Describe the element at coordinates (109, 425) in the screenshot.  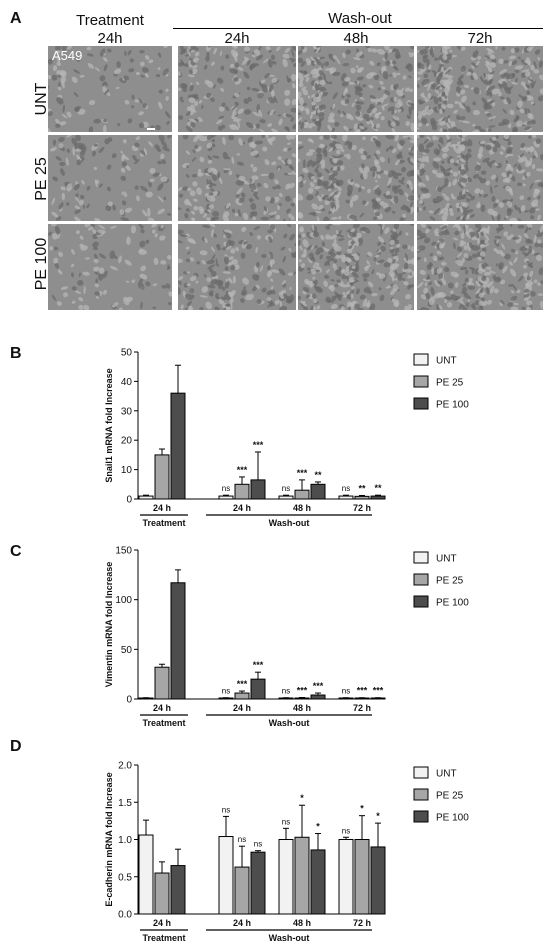
I see `y-axis-label: Snail1 mRNA fold Increase` at that location.